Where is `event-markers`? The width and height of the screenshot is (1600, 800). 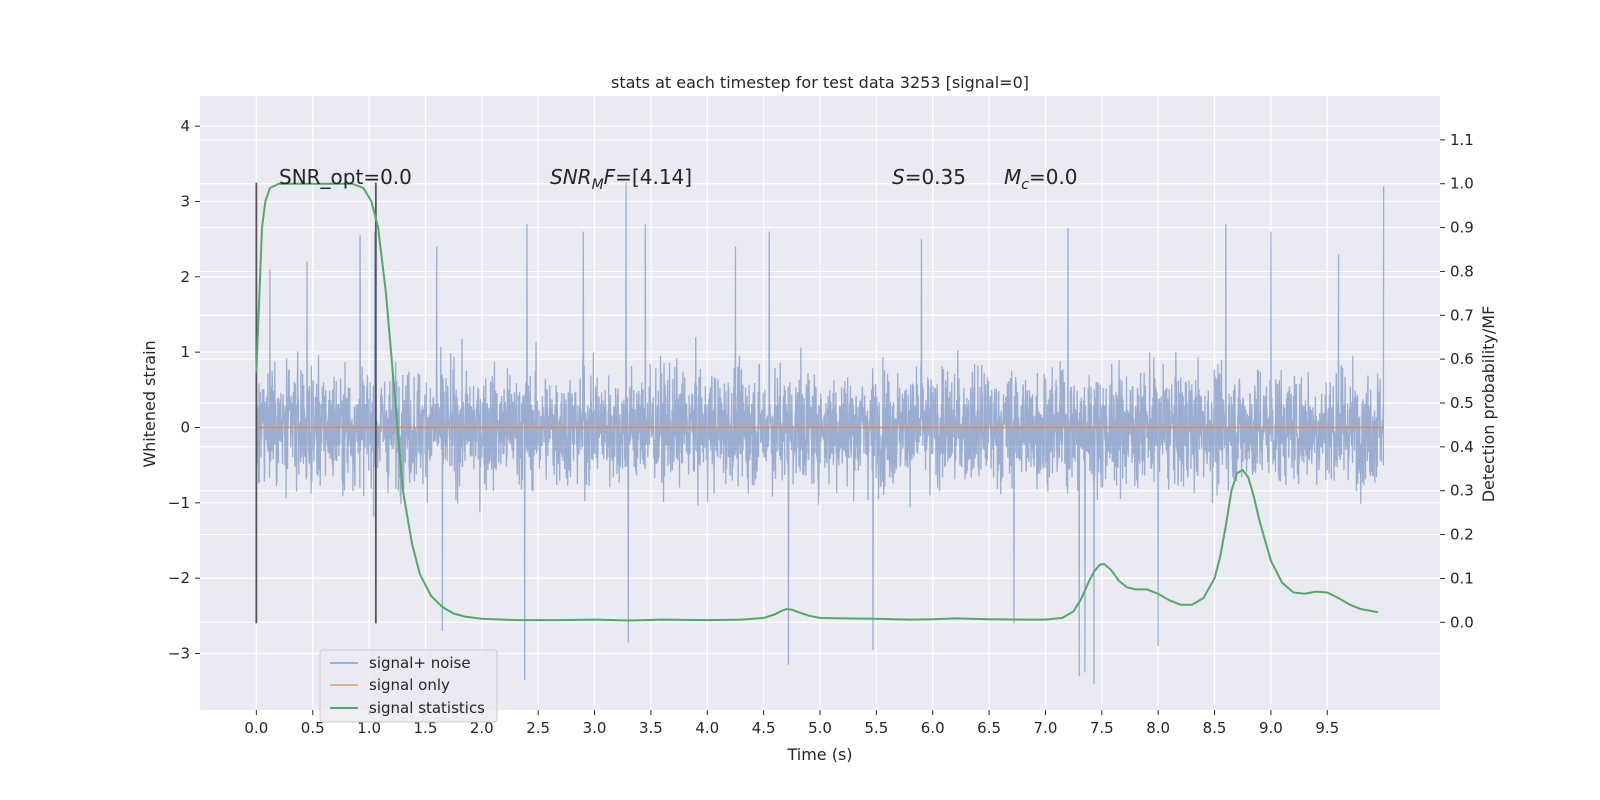
event-markers is located at coordinates (316, 403).